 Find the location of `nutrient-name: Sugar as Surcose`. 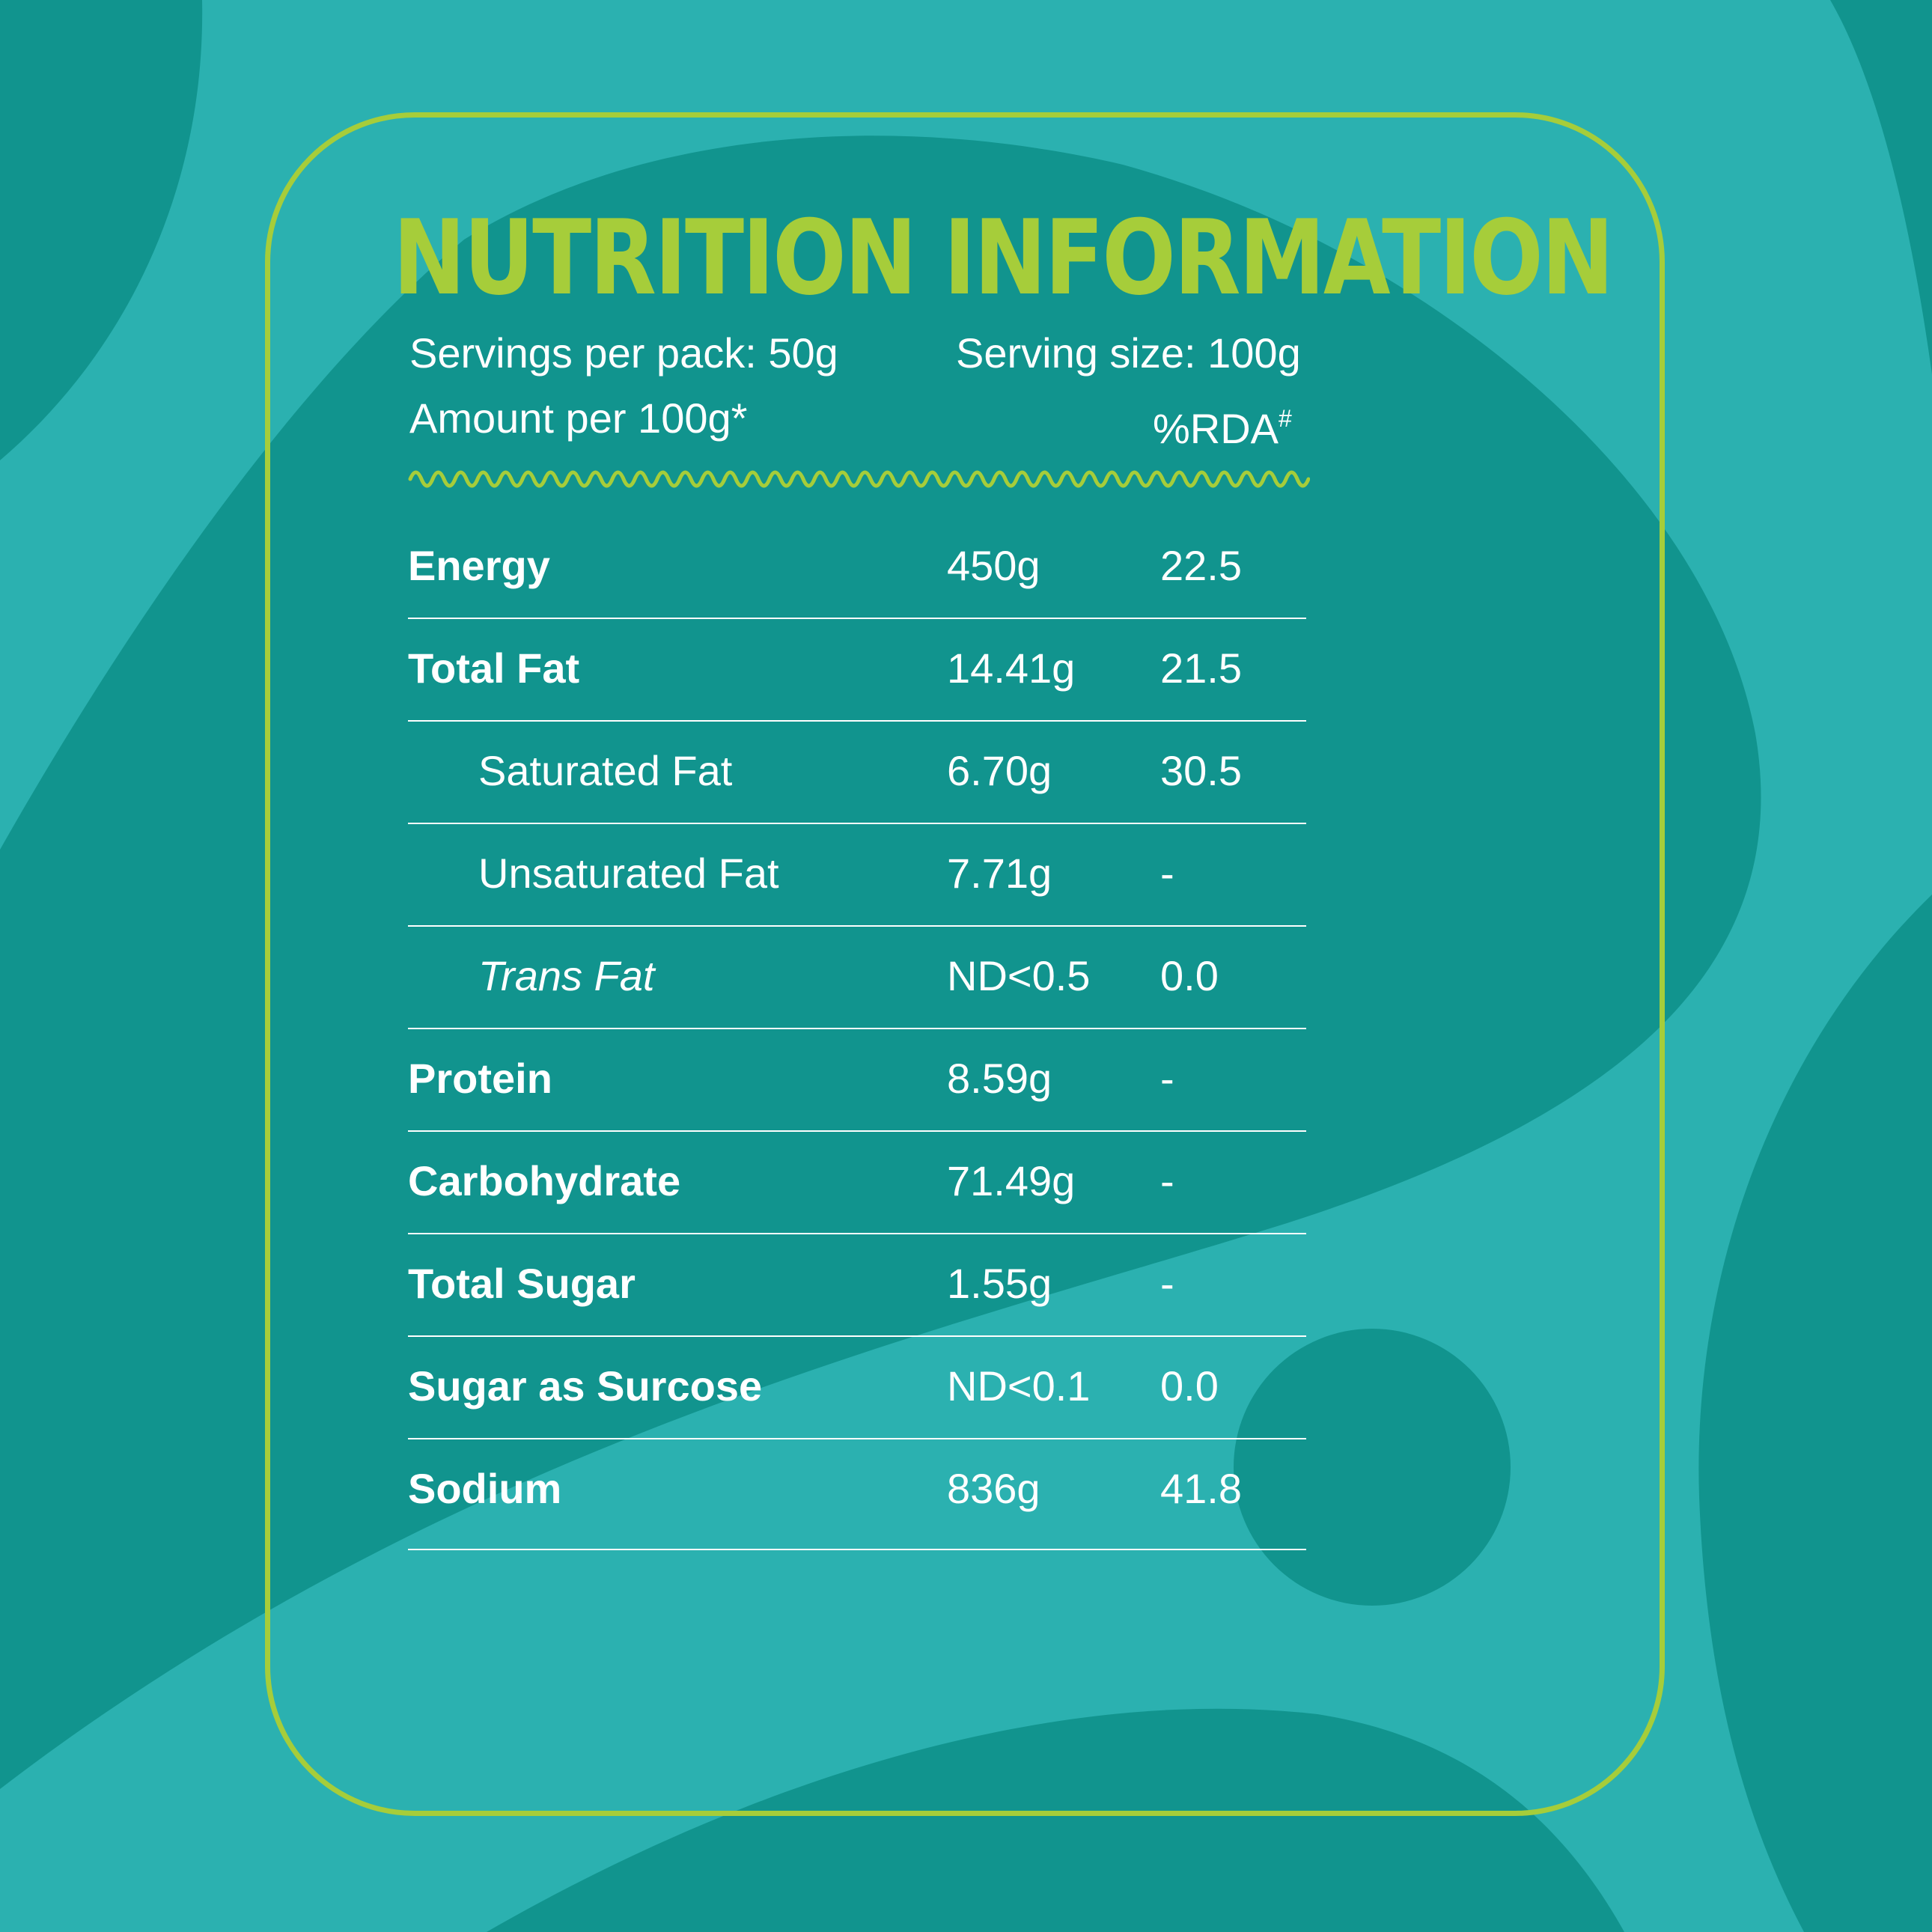

nutrient-name: Sugar as Surcose is located at coordinates (585, 1386).